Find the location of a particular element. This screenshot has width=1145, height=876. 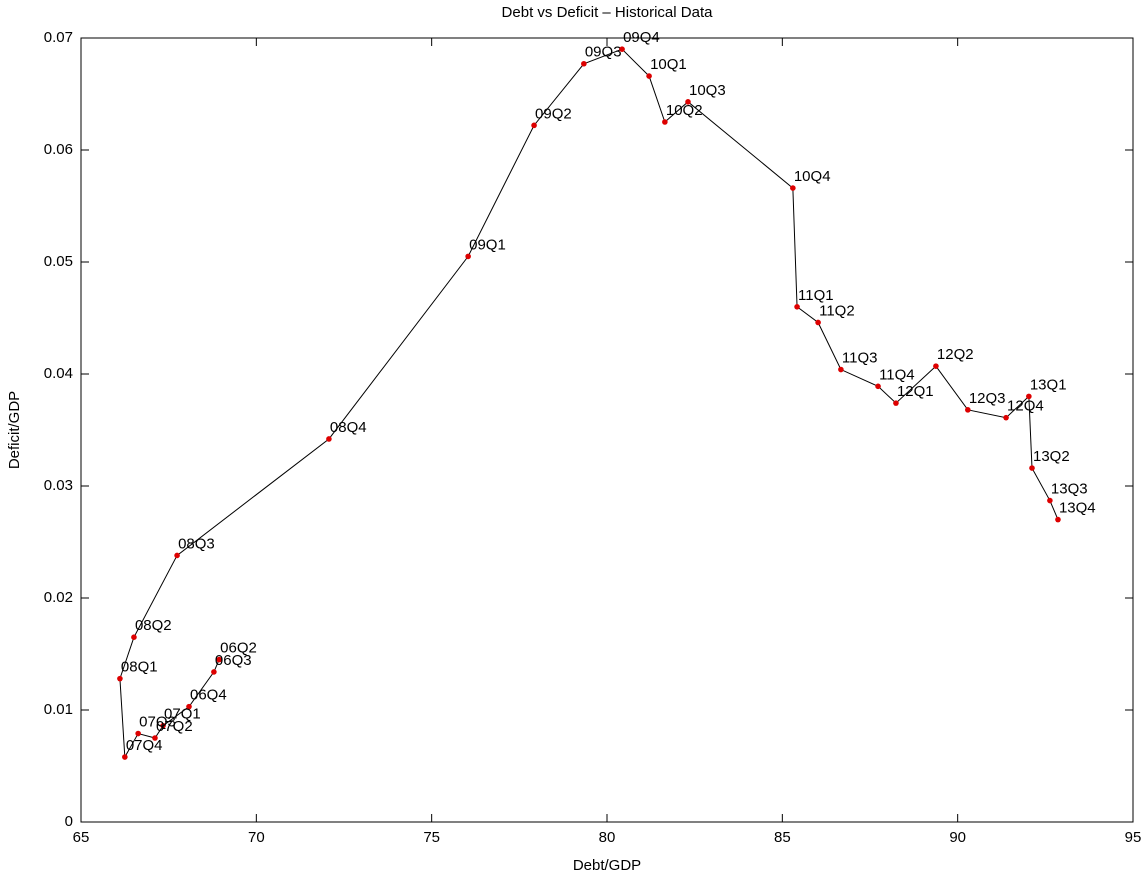

x-tick-label: 90 is located at coordinates (957, 837).